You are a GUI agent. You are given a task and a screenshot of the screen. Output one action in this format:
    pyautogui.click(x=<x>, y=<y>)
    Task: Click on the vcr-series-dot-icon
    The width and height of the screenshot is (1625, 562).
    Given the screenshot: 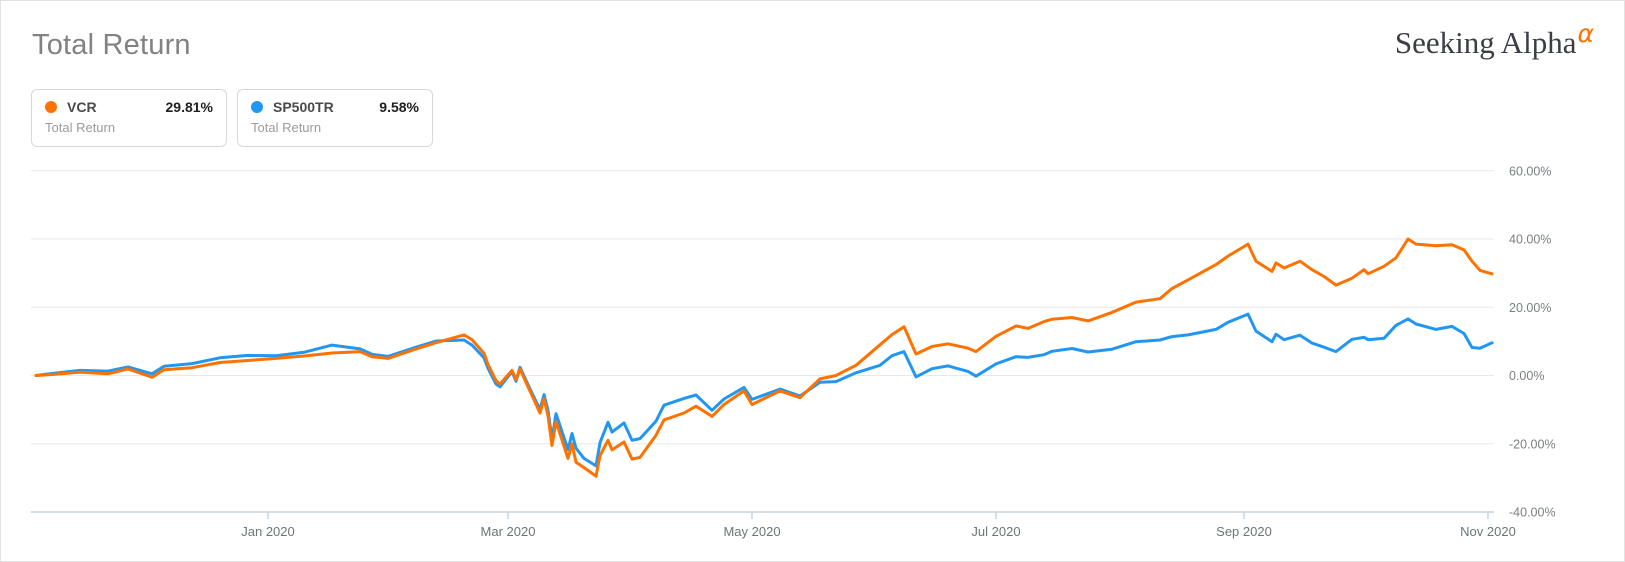 What is the action you would take?
    pyautogui.click(x=51, y=107)
    